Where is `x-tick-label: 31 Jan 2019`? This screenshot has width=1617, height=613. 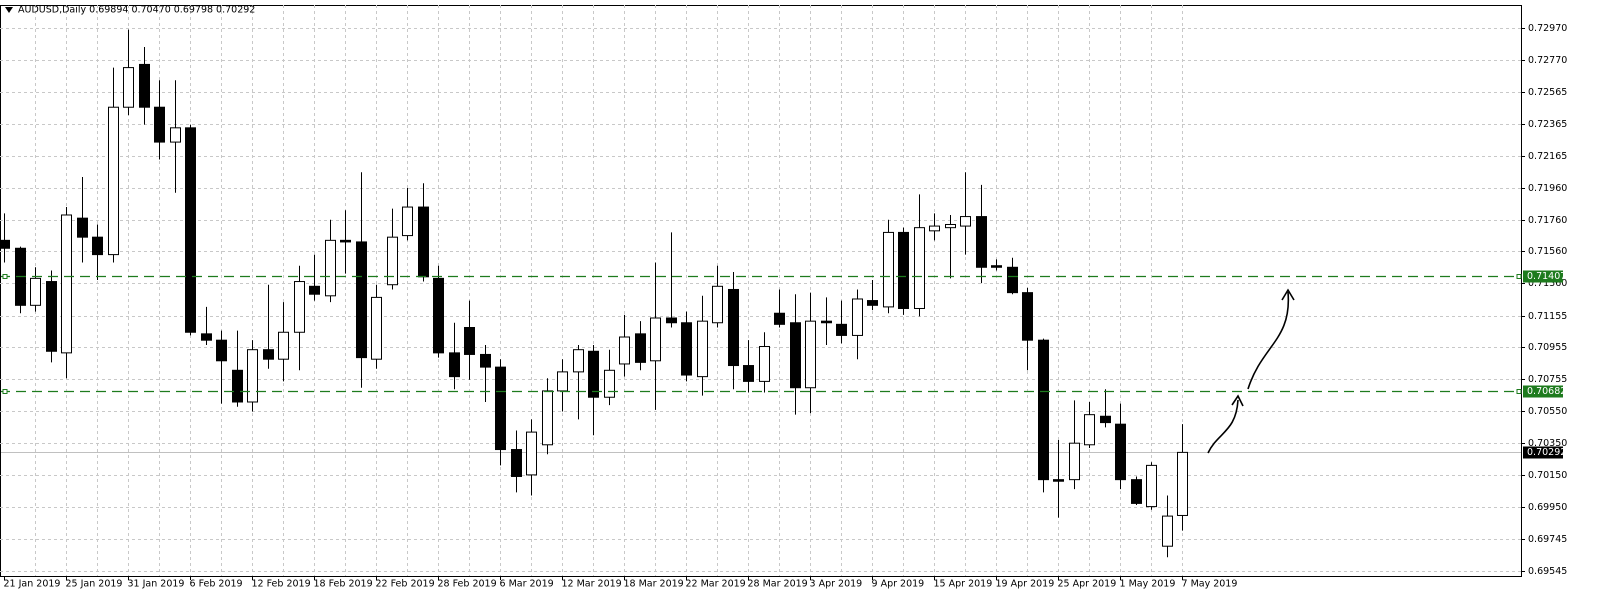
x-tick-label: 31 Jan 2019 is located at coordinates (156, 584).